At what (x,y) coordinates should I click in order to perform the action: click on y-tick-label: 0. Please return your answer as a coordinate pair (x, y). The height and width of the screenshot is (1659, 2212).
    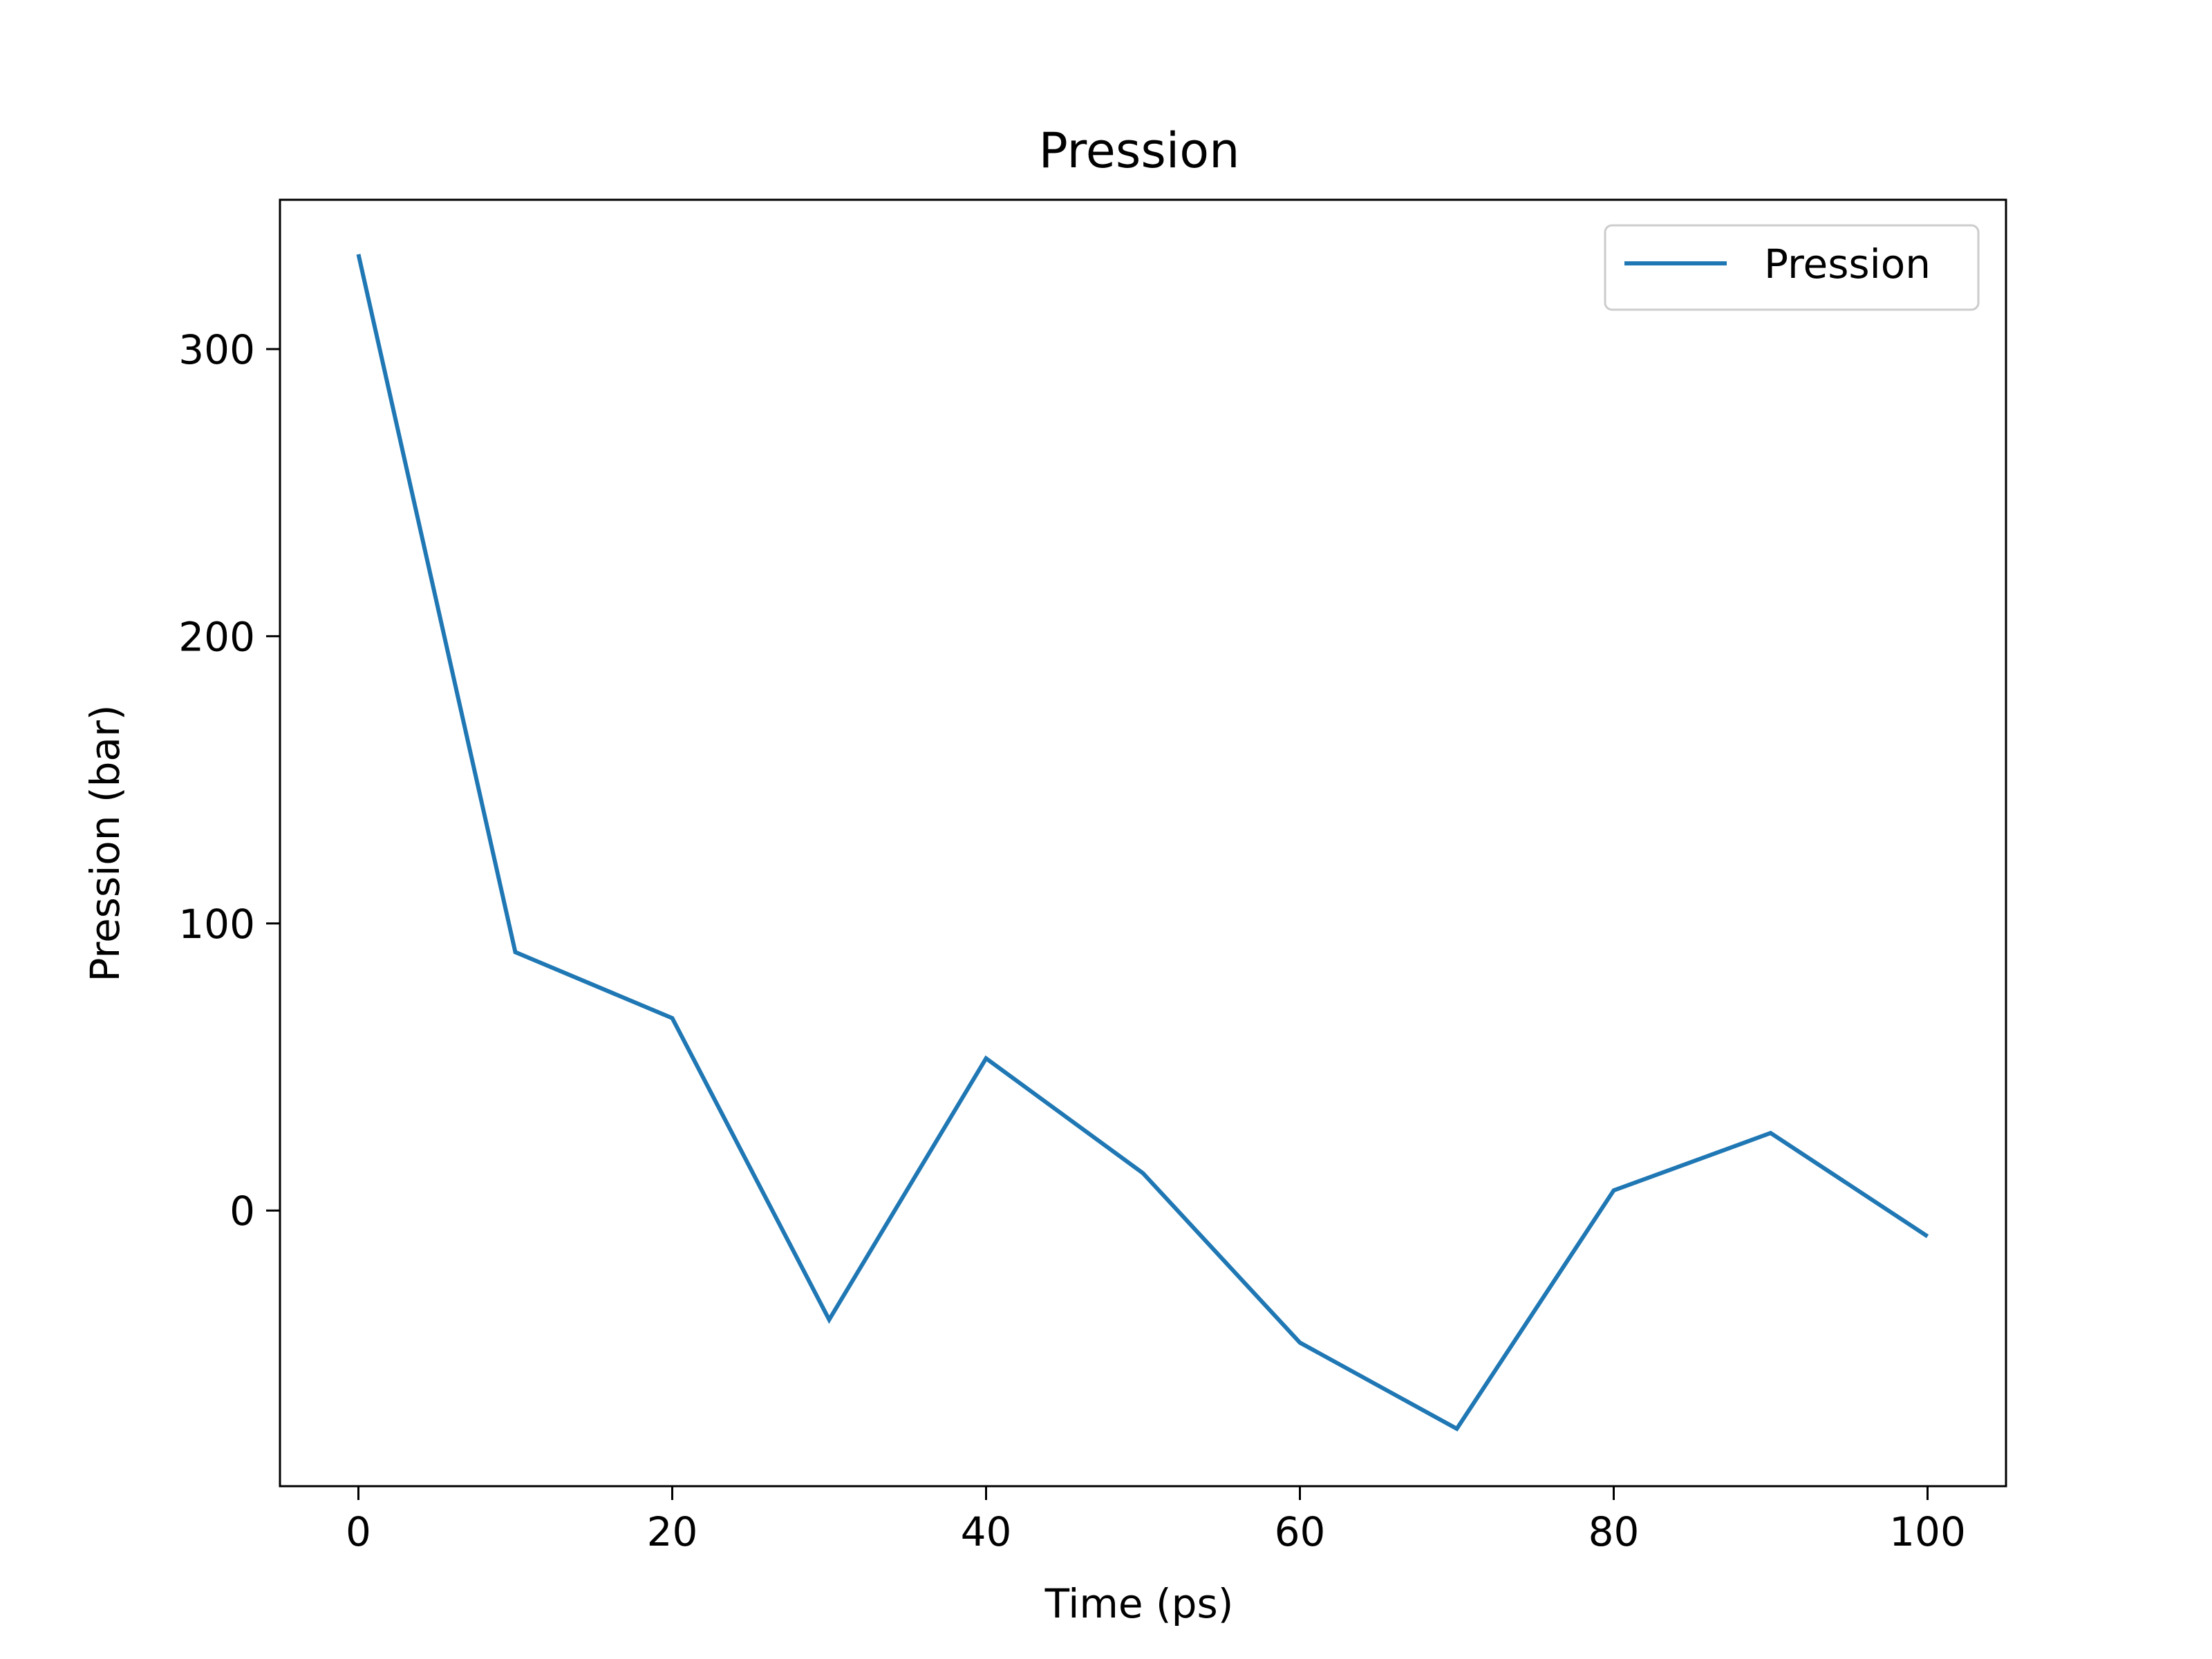
    Looking at the image, I should click on (242, 1211).